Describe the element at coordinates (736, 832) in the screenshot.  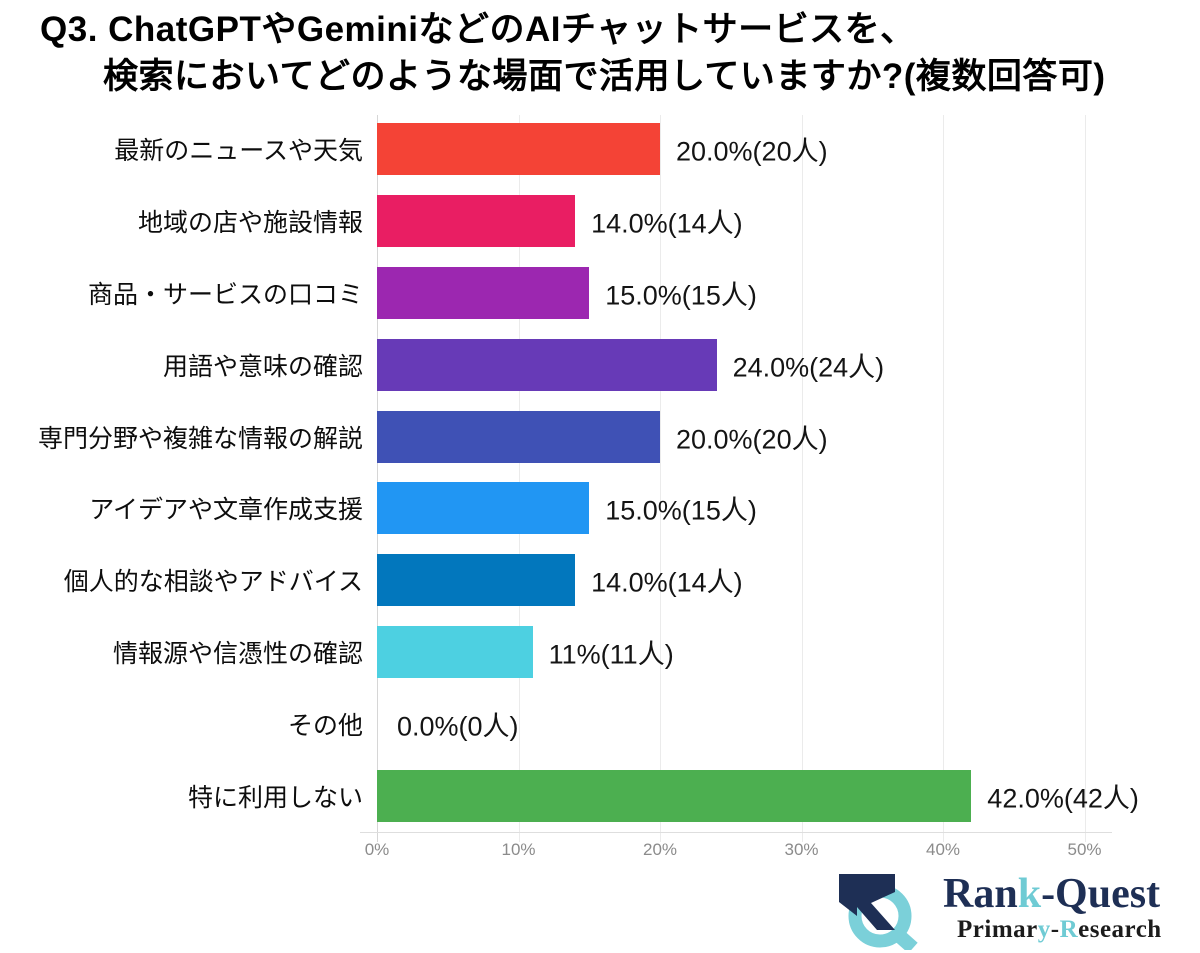
I see `x-axis-line` at that location.